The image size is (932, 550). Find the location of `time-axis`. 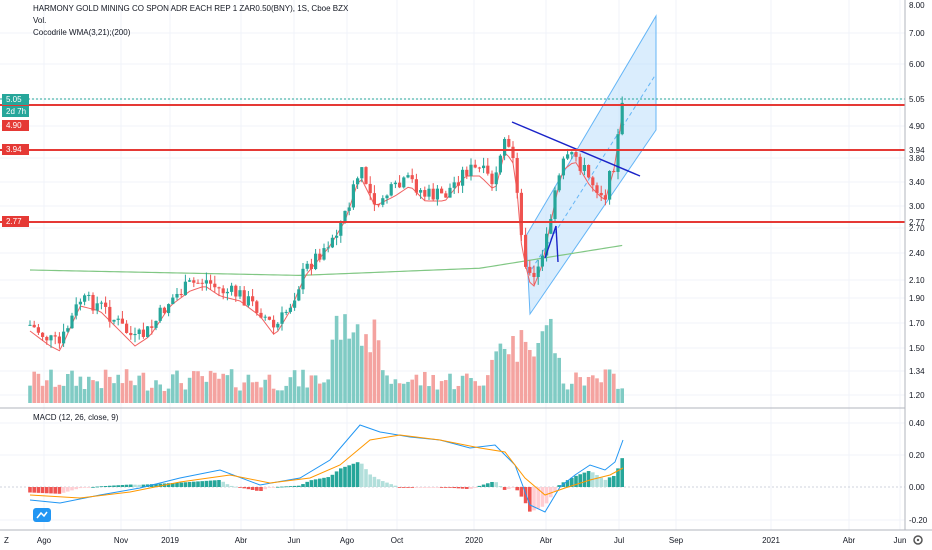

time-axis is located at coordinates (466, 540).